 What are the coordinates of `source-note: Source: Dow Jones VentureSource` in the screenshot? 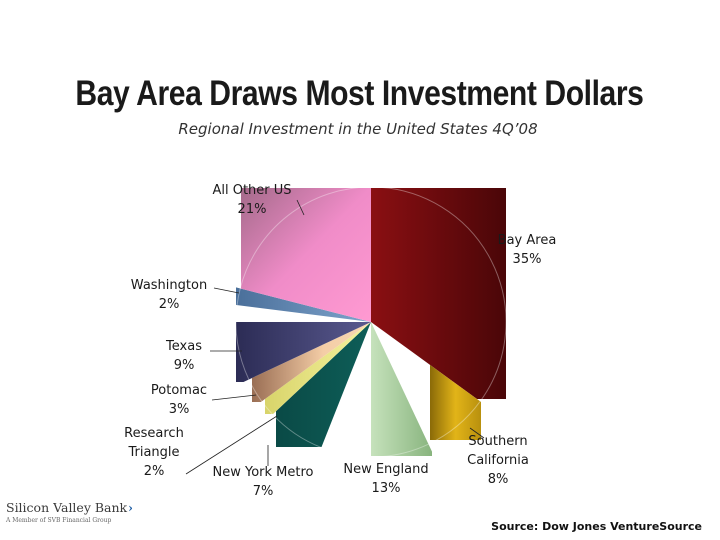 It's located at (596, 526).